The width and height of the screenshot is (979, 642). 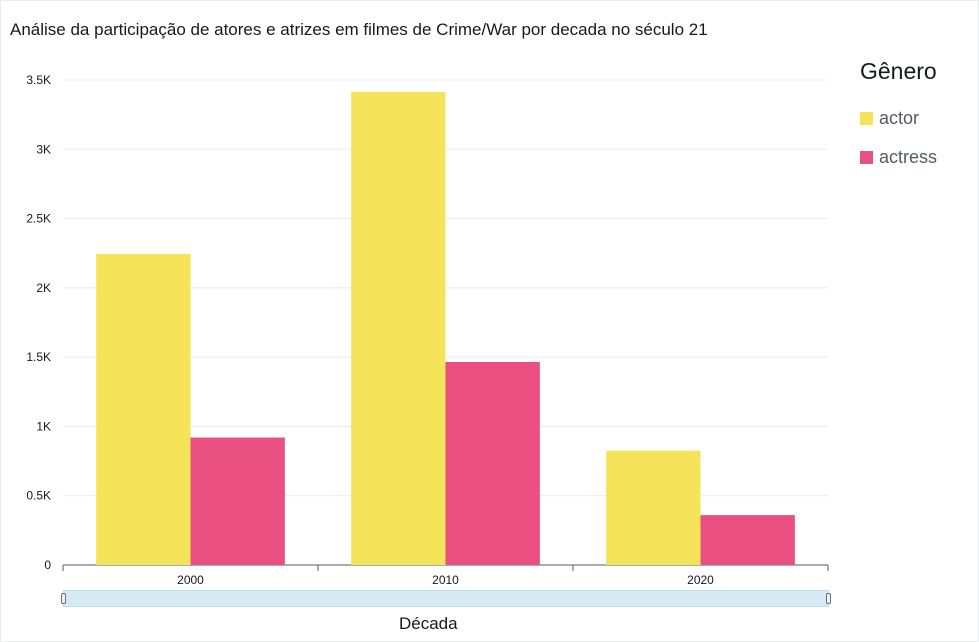 I want to click on bar-actress-2010, so click(x=492, y=463).